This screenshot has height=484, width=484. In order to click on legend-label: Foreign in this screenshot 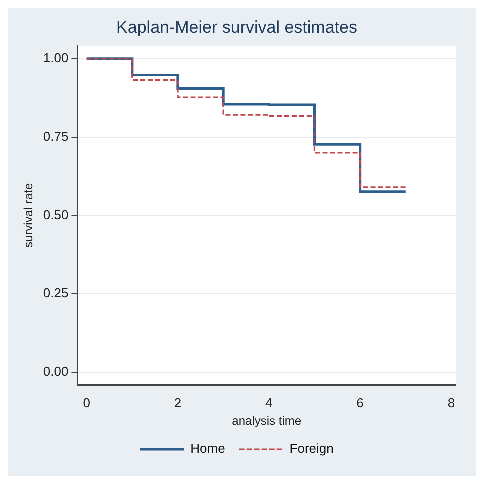, I will do `click(312, 448)`.